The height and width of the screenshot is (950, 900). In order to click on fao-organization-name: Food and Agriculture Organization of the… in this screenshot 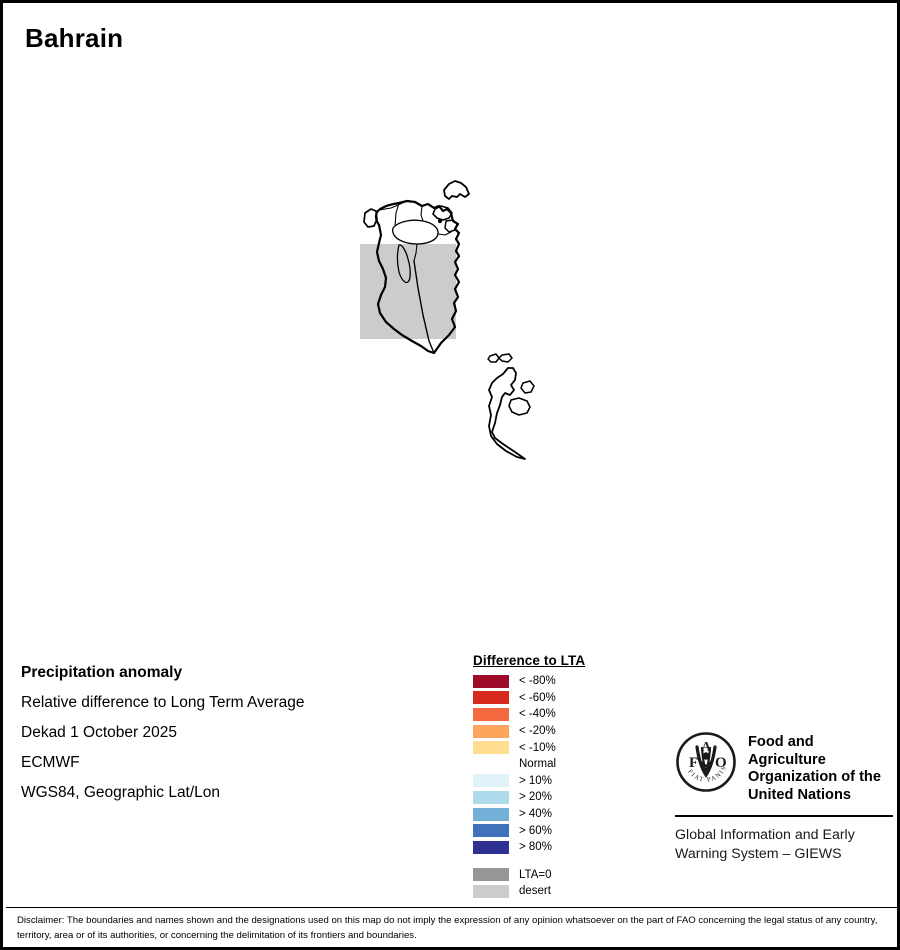, I will do `click(820, 767)`.